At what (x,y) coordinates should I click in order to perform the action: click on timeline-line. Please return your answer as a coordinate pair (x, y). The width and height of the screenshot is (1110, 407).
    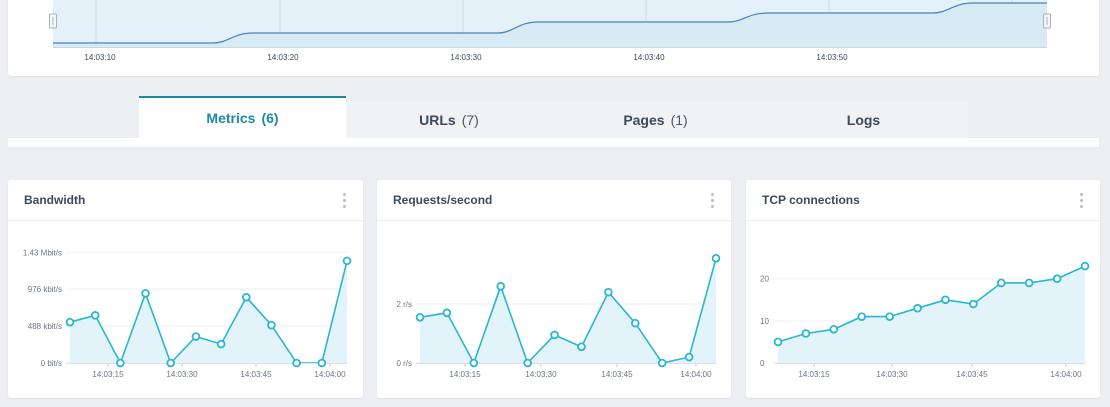
    Looking at the image, I should click on (550, 23).